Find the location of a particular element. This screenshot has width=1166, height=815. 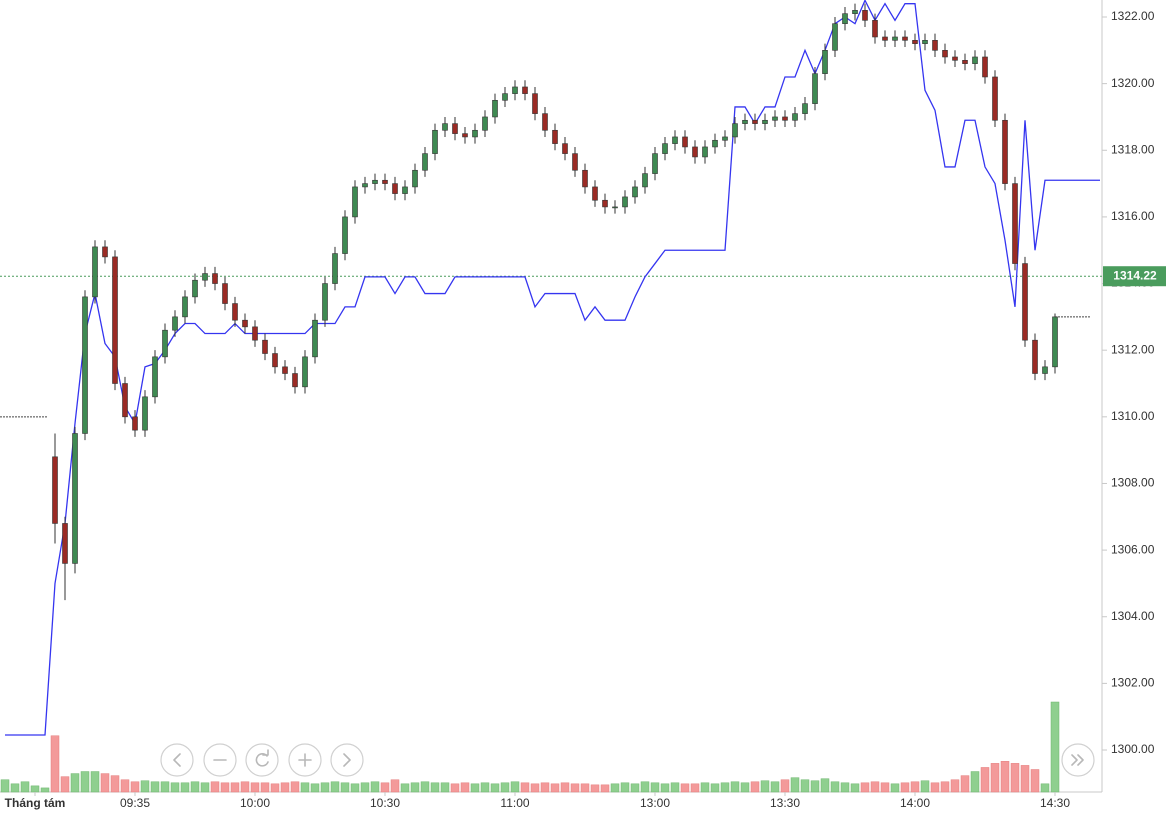

y-tick-label: 1322.00 is located at coordinates (1133, 16).